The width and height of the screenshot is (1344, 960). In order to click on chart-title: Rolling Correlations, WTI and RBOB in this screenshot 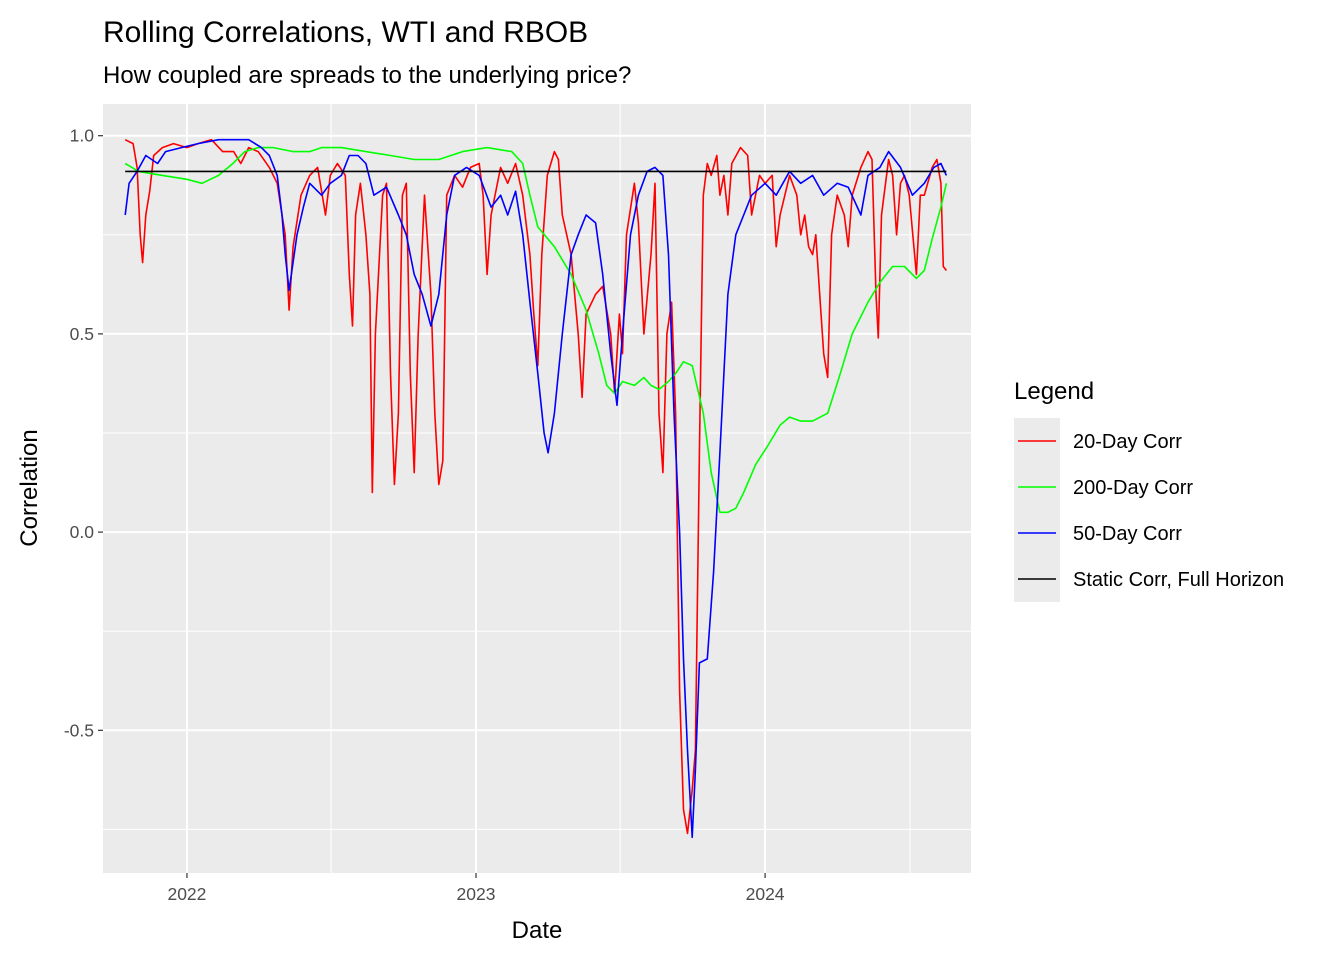, I will do `click(345, 32)`.